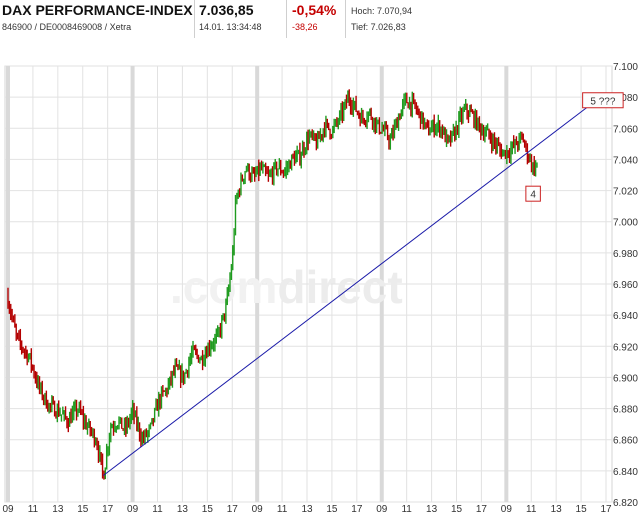 The image size is (640, 516). I want to click on y-tick-label: 6.960, so click(625, 285).